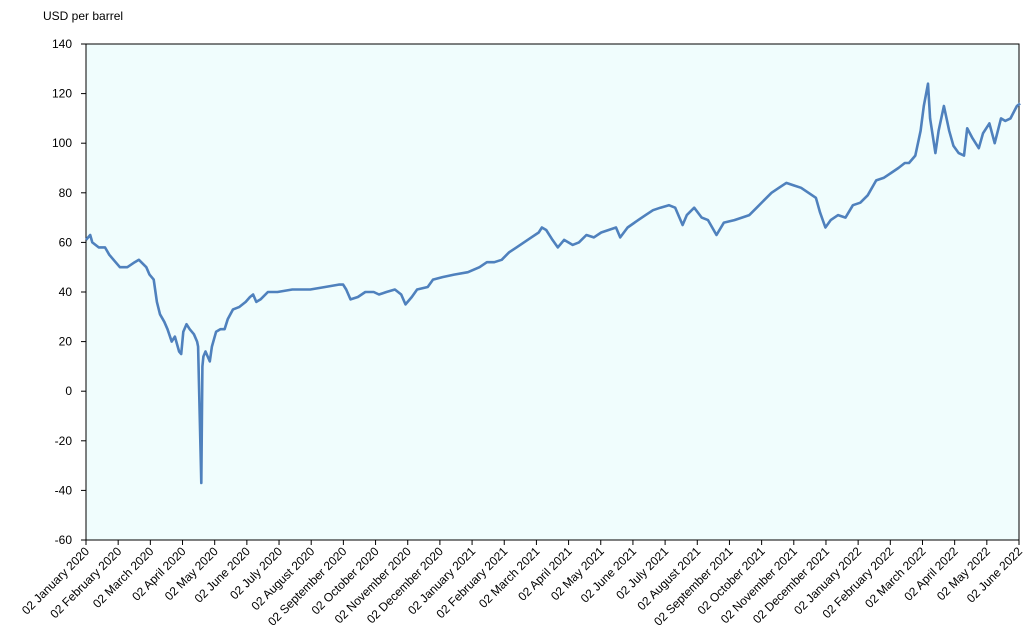 The height and width of the screenshot is (641, 1025). I want to click on y-tick-label: -60, so click(64, 540).